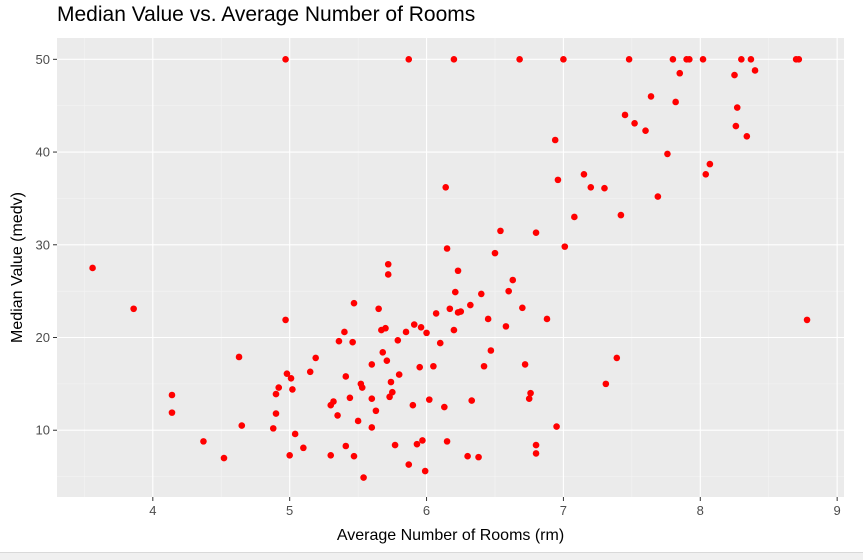  Describe the element at coordinates (17, 267) in the screenshot. I see `y-axis-title: Median Value (medv)` at that location.